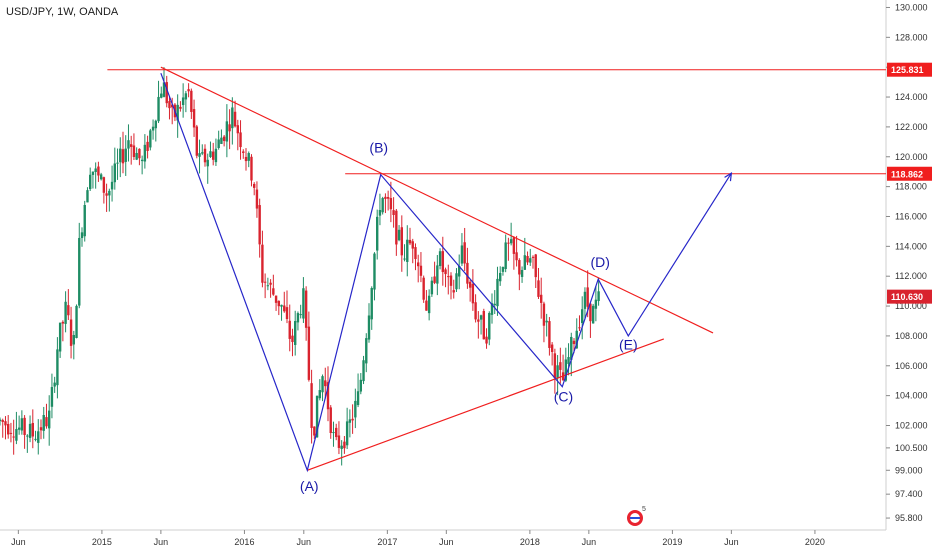 This screenshot has height=550, width=932. I want to click on time-tick-label: 2020, so click(815, 542).